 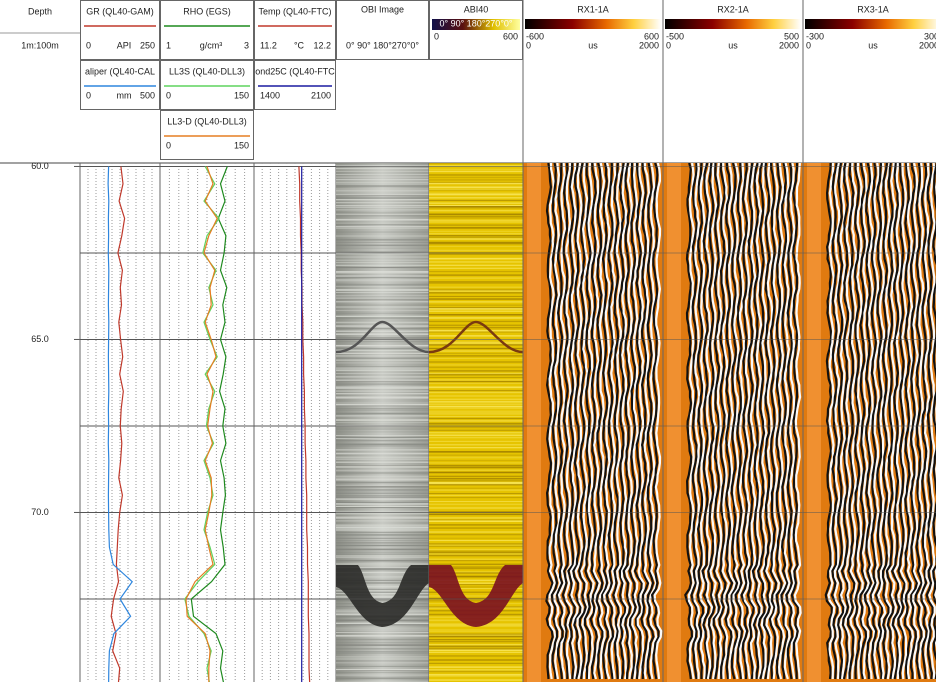 What do you see at coordinates (40, 512) in the screenshot?
I see `depth-label: 70.0` at bounding box center [40, 512].